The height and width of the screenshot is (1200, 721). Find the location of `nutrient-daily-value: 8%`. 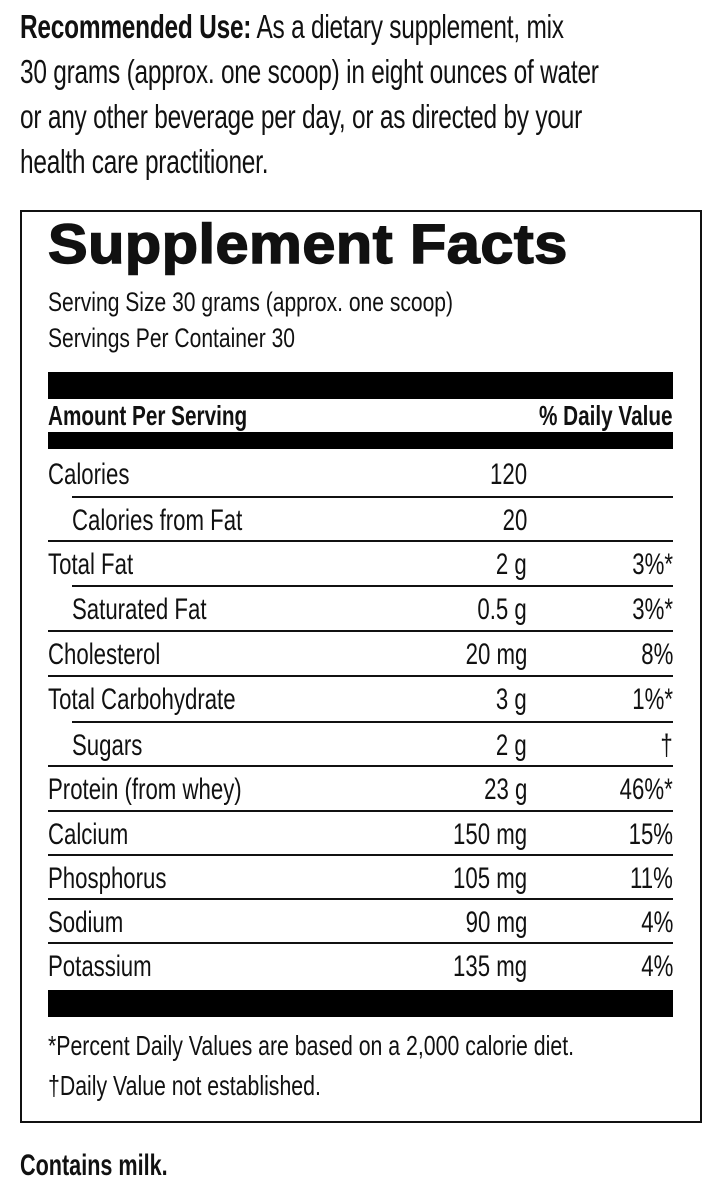

nutrient-daily-value: 8% is located at coordinates (656, 654).